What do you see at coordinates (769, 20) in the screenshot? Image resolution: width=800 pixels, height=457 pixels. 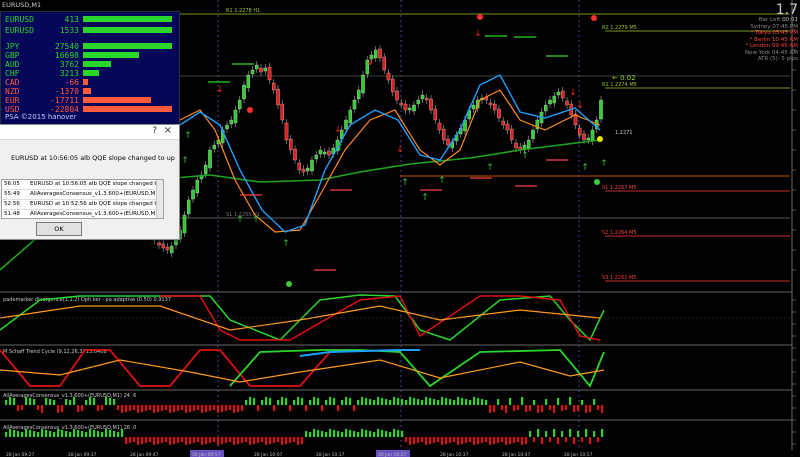 I see `bar-left-label: Bar Left` at bounding box center [769, 20].